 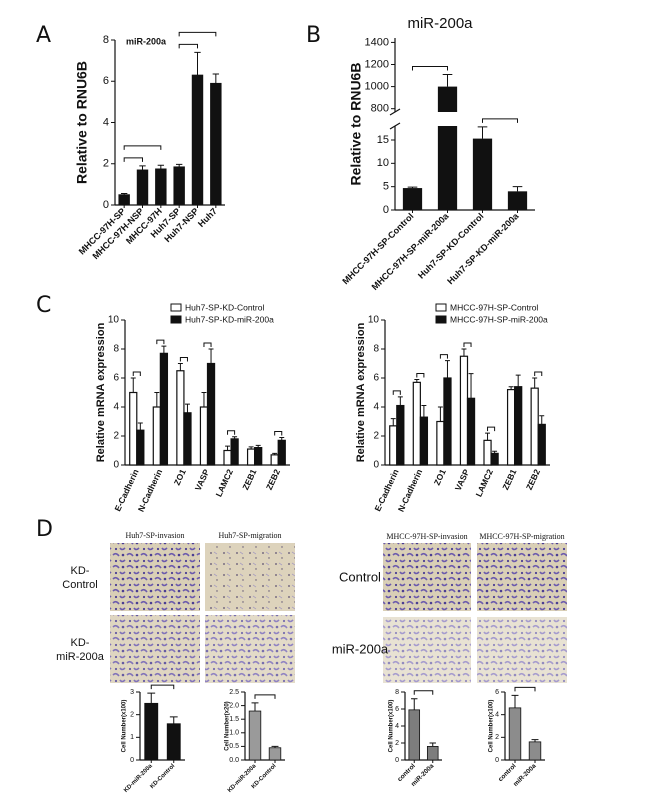 I want to click on panel-label: D, so click(x=44, y=529).